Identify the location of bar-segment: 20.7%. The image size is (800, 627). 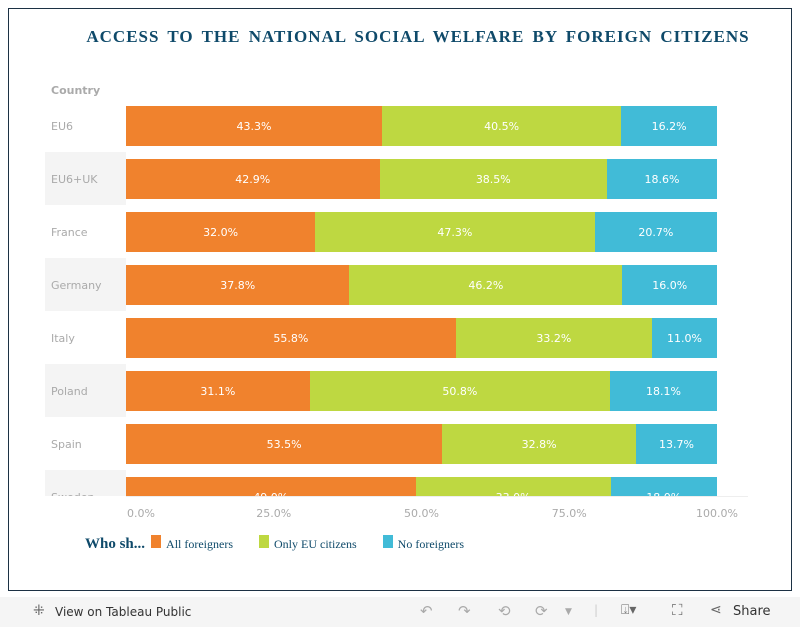
(655, 232).